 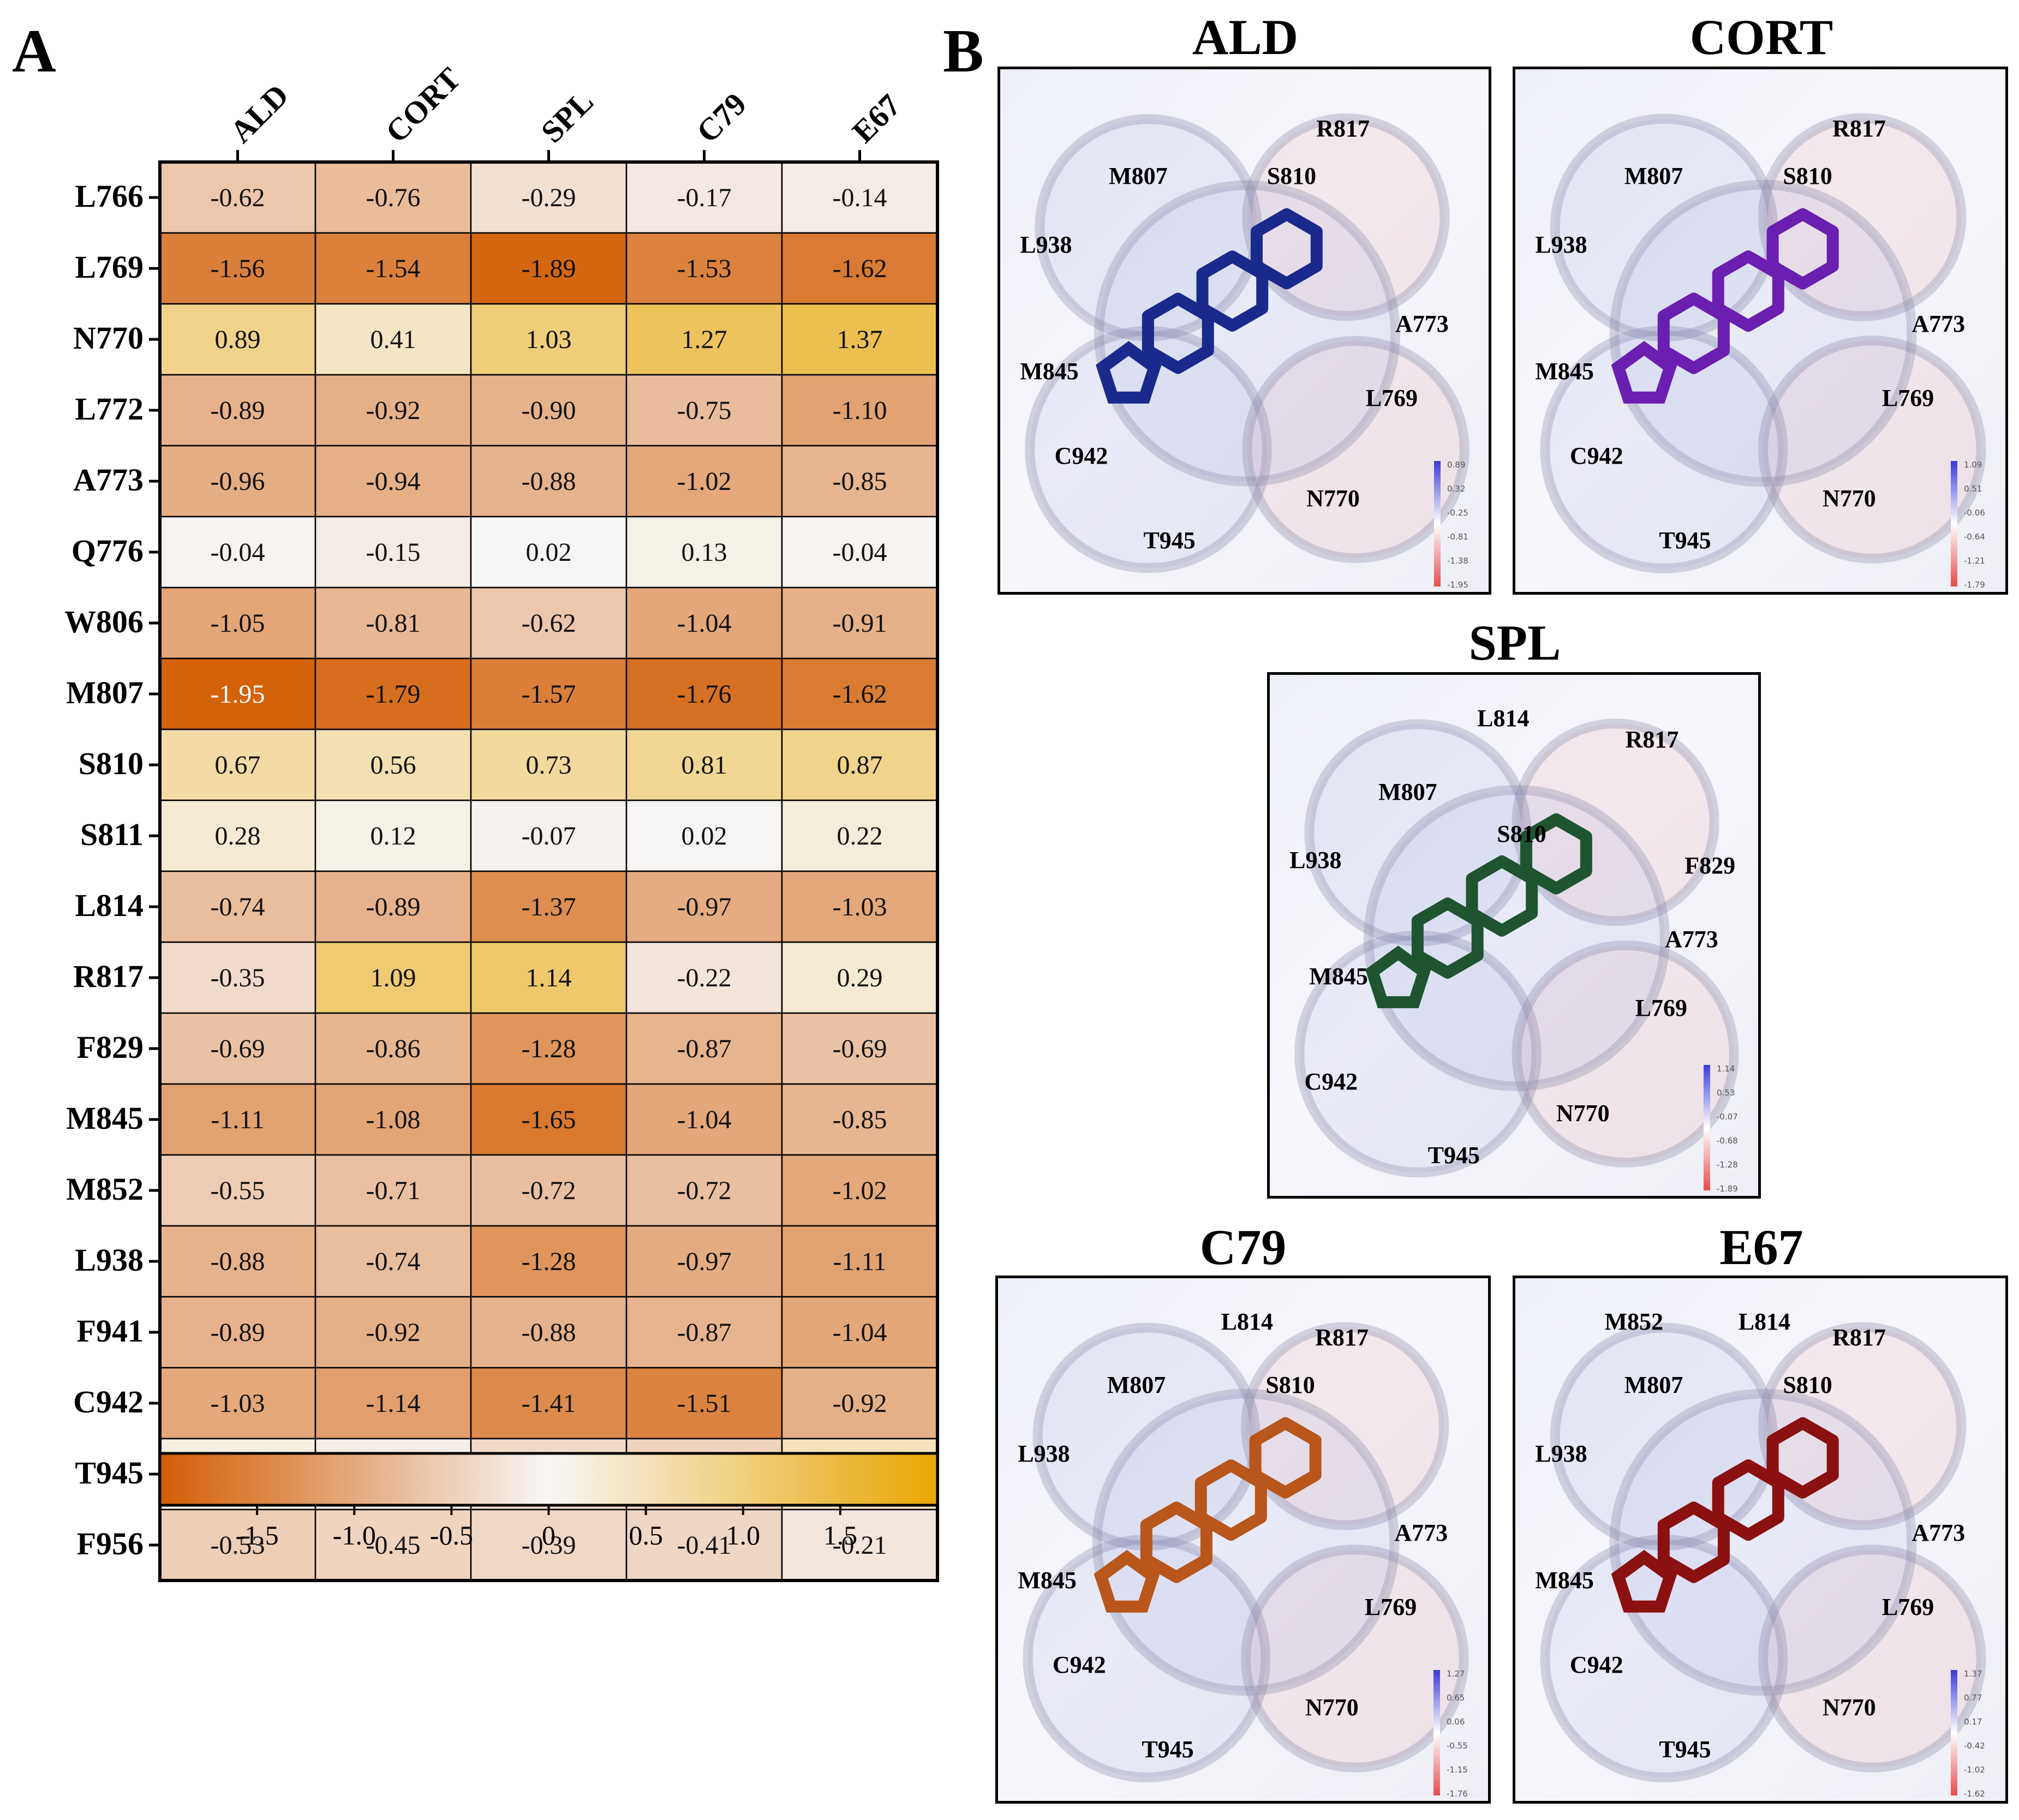 What do you see at coordinates (393, 1403) in the screenshot?
I see `cell-value-label: -1.14` at bounding box center [393, 1403].